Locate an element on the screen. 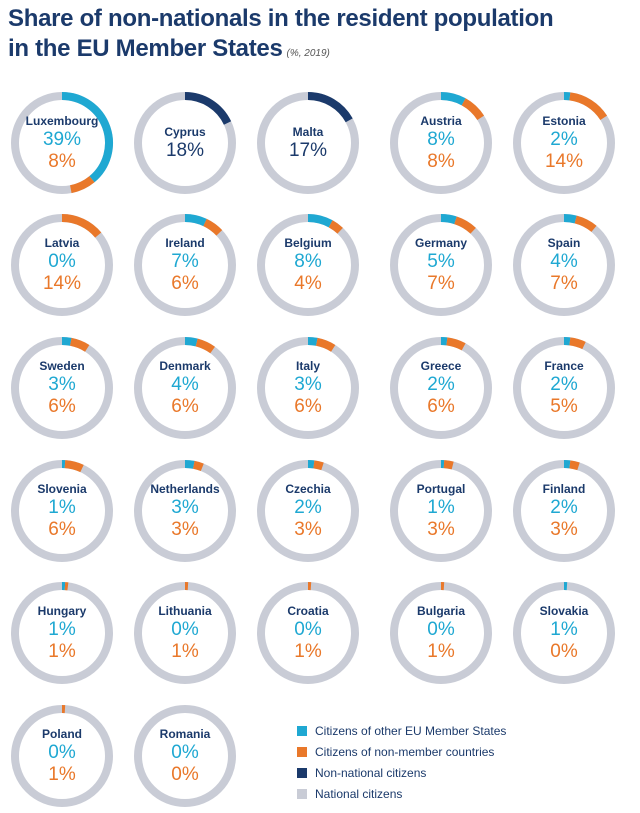 The width and height of the screenshot is (640, 813). slice-eu-luxembourg is located at coordinates (87, 137).